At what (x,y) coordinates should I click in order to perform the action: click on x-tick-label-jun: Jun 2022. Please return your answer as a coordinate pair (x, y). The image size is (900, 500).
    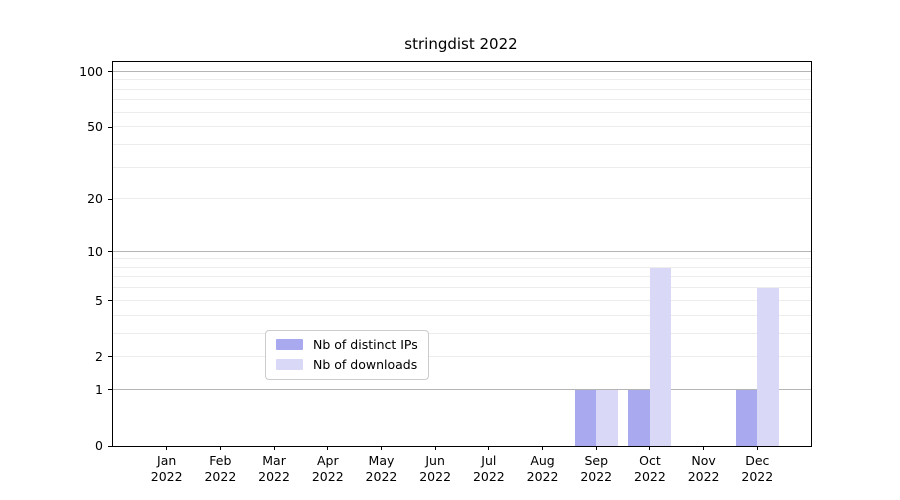
    Looking at the image, I should click on (435, 468).